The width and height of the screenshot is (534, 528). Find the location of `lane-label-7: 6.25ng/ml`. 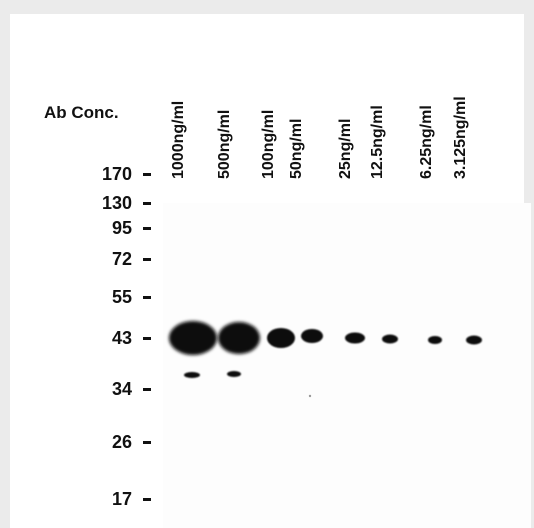

lane-label-7: 6.25ng/ml is located at coordinates (426, 142).